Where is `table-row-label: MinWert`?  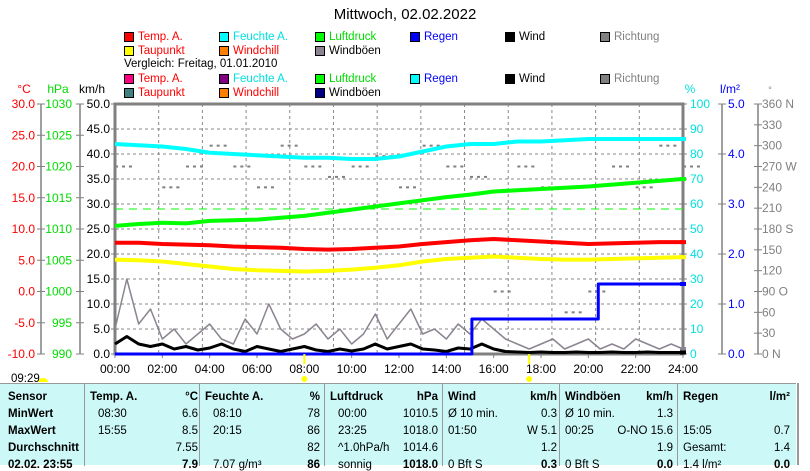 table-row-label: MinWert is located at coordinates (31, 414).